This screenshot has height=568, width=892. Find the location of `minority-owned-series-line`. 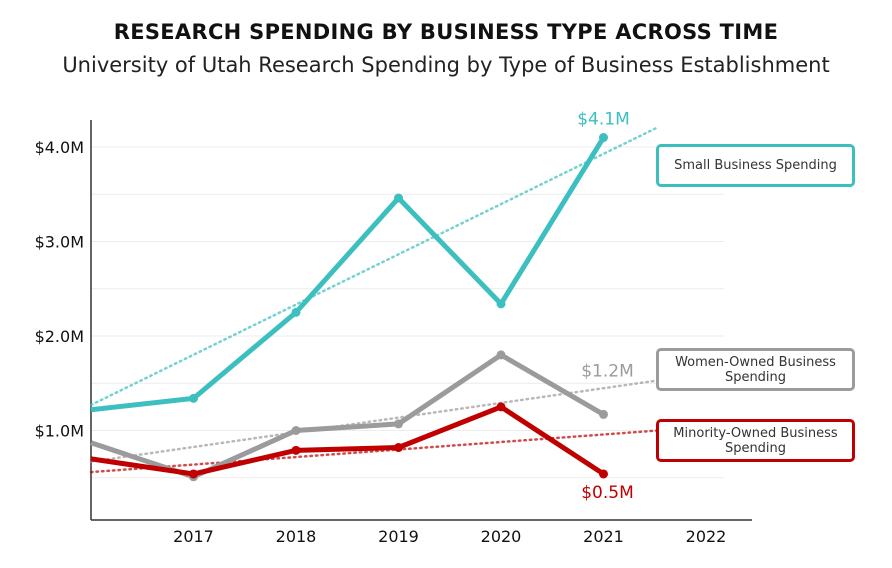

minority-owned-series-line is located at coordinates (347, 440).